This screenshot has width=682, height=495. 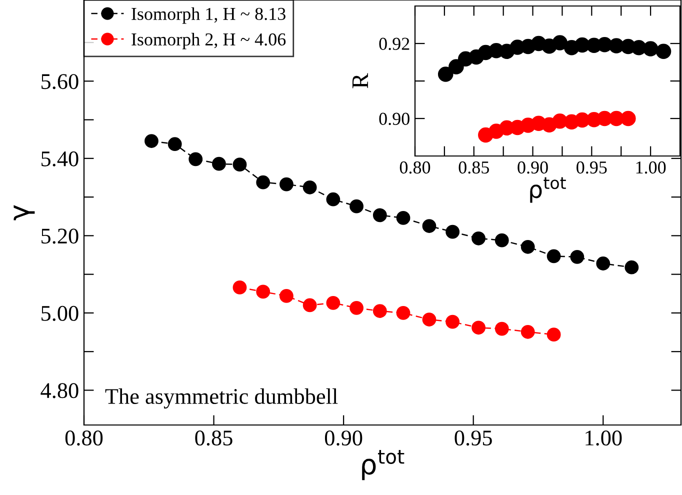 What do you see at coordinates (24, 212) in the screenshot?
I see `y-axis-title: γ` at bounding box center [24, 212].